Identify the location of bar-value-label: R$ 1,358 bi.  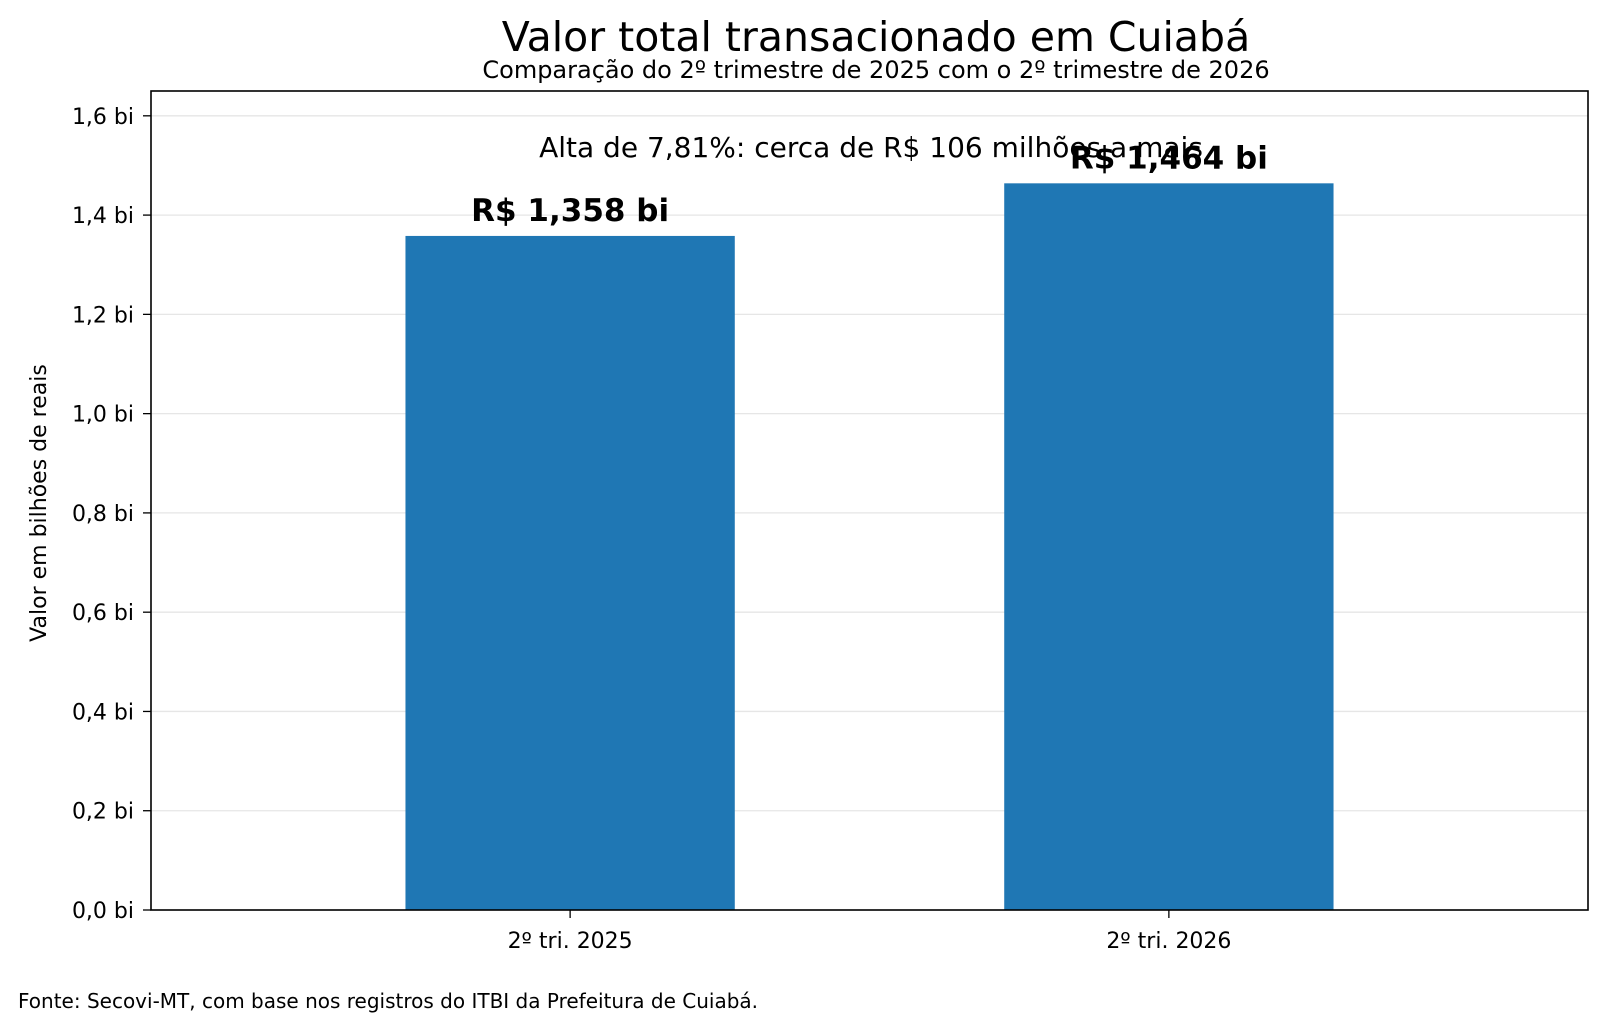
(570, 211).